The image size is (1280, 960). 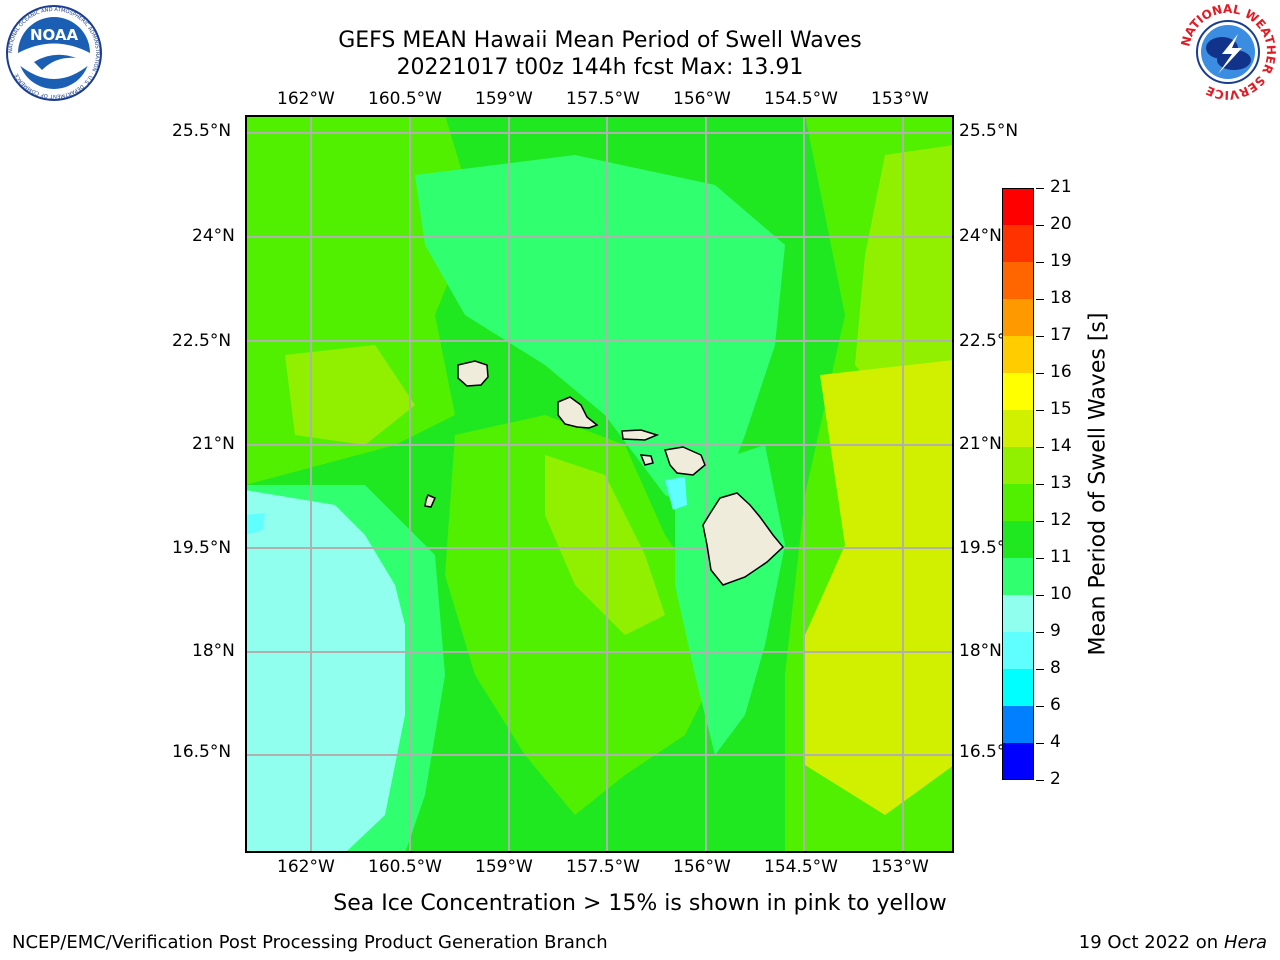 What do you see at coordinates (646, 460) in the screenshot?
I see `island-lanai` at bounding box center [646, 460].